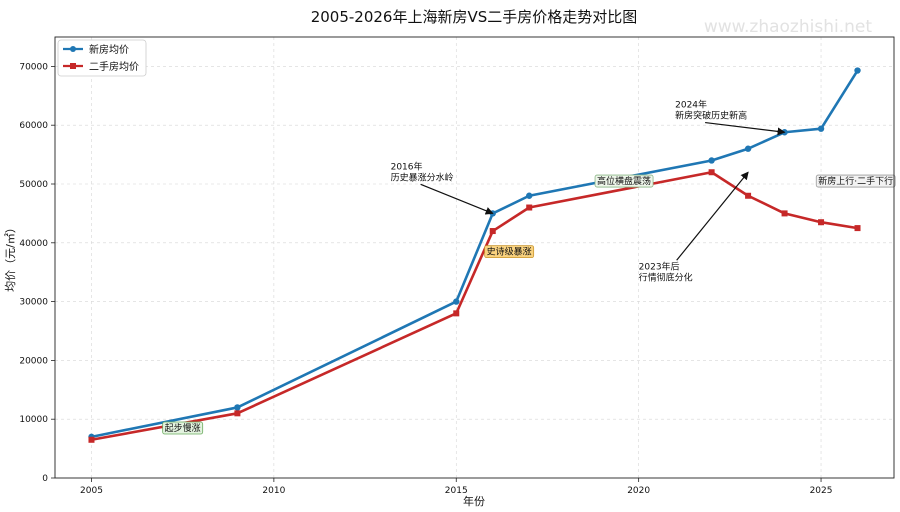 This screenshot has height=512, width=900. Describe the element at coordinates (102, 58) in the screenshot. I see `legend: 新房均价 二手房均价` at that location.